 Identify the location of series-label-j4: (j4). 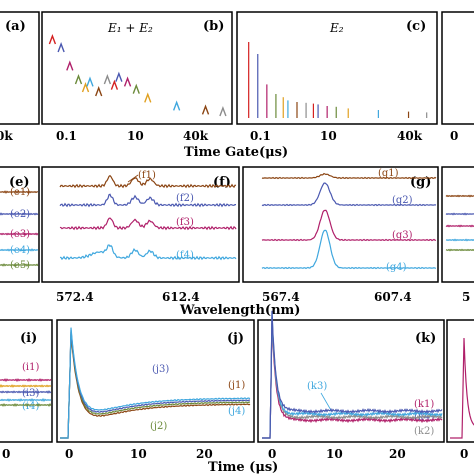
(236, 411).